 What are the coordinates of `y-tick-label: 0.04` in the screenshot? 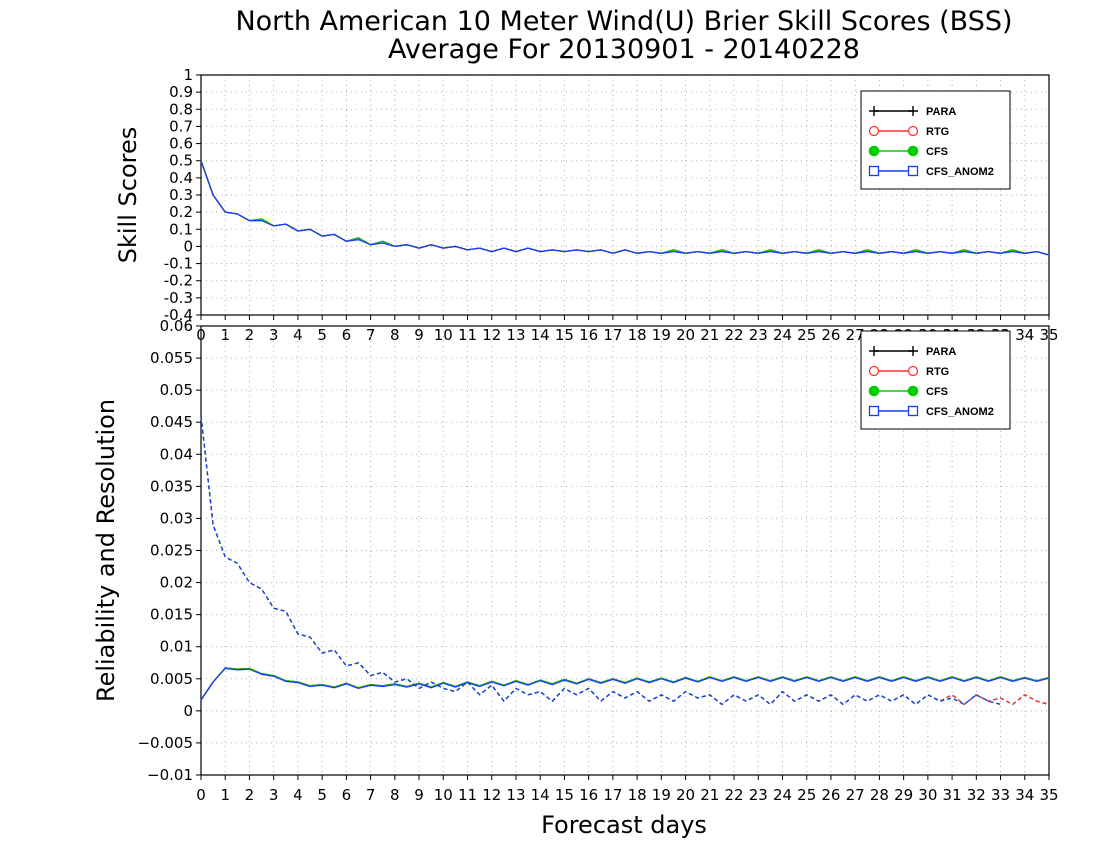 It's located at (176, 454).